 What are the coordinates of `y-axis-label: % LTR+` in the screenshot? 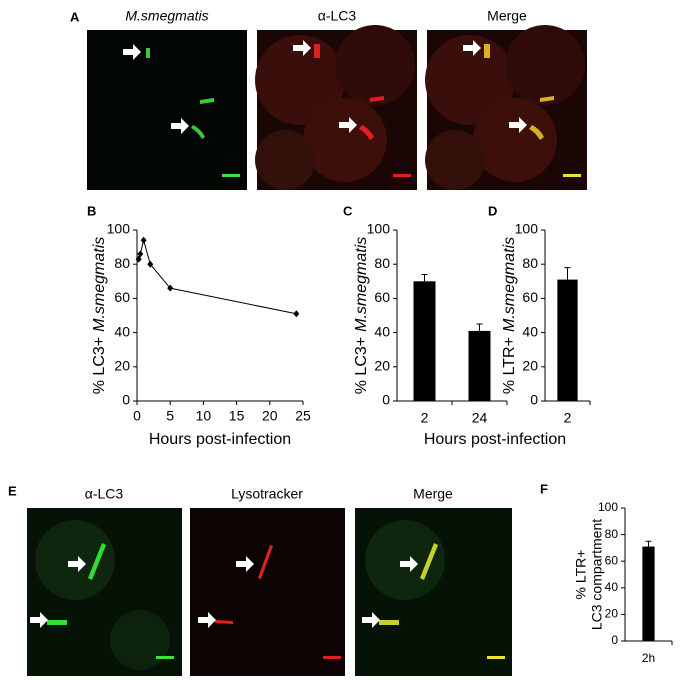 It's located at (581, 575).